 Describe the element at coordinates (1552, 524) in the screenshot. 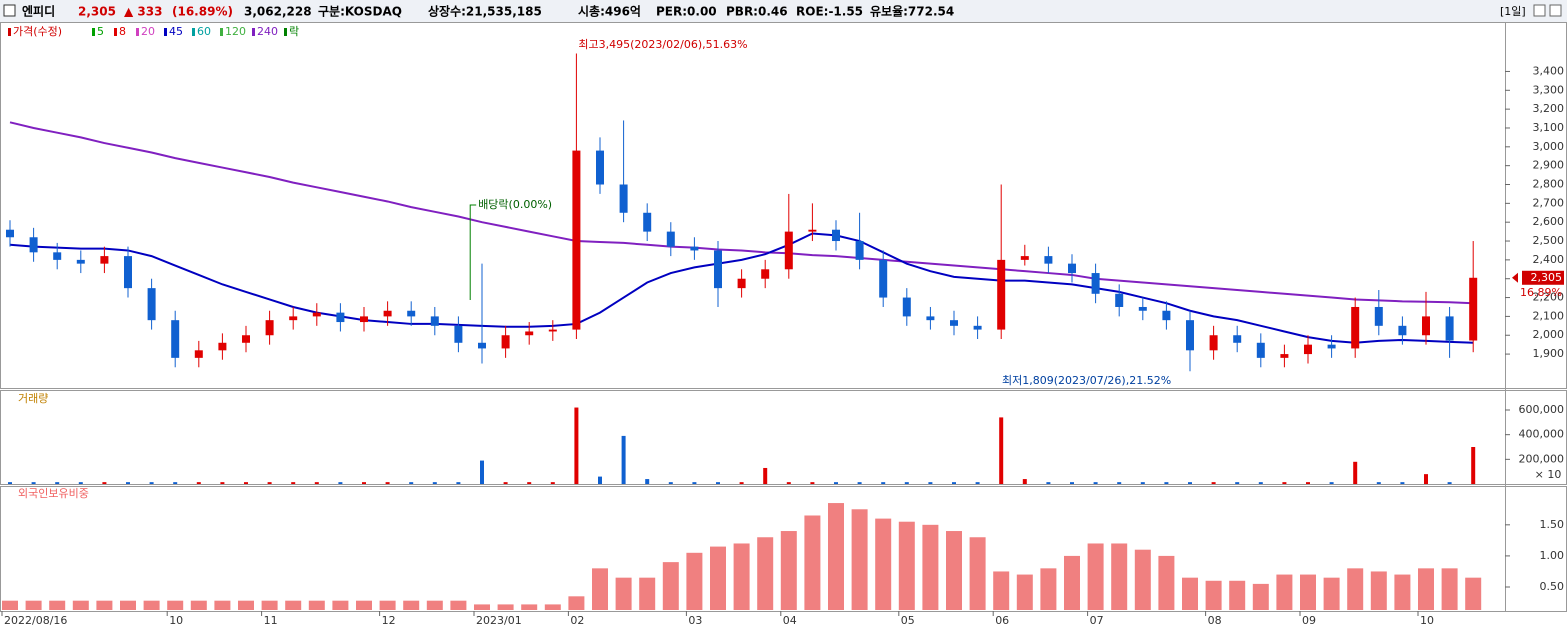

I see `y-tick-label: 1.50` at that location.